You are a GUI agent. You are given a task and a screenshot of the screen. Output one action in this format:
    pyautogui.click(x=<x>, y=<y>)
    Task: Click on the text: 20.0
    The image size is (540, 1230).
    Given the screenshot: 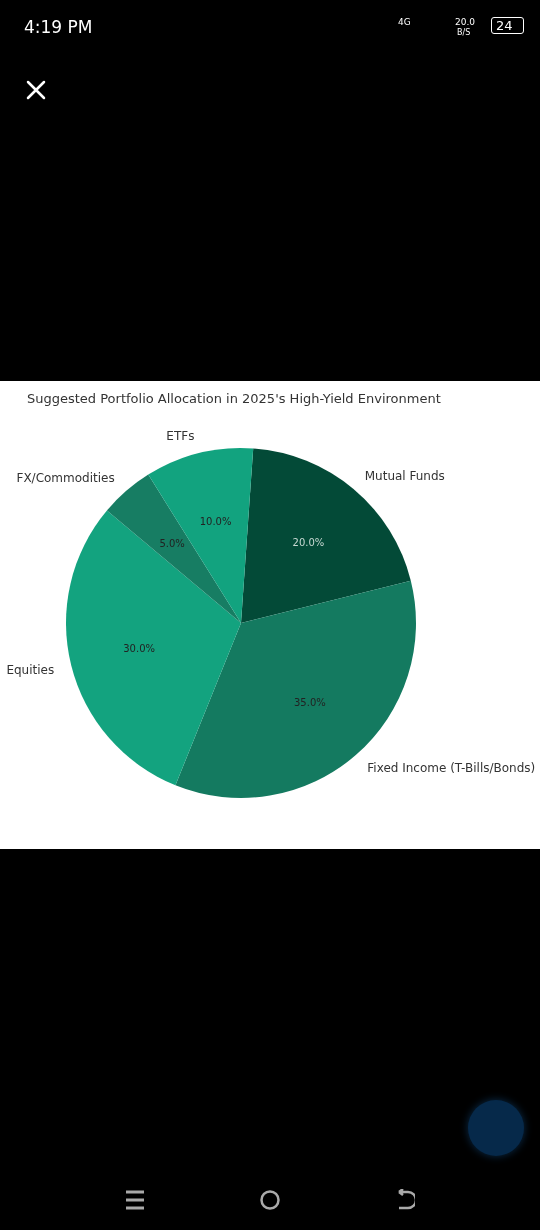 What is the action you would take?
    pyautogui.click(x=465, y=22)
    